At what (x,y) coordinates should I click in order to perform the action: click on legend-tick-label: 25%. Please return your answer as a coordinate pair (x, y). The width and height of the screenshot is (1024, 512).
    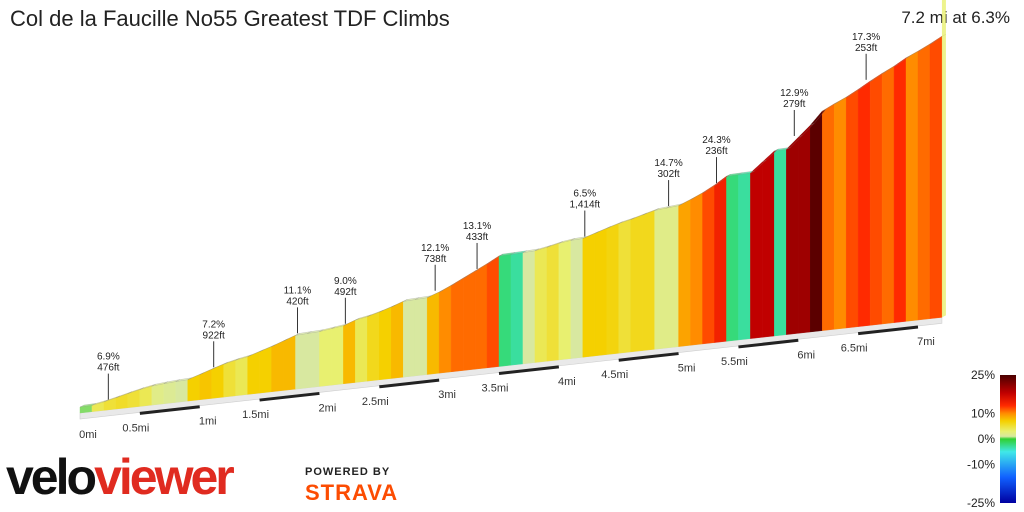
    Looking at the image, I should click on (983, 375).